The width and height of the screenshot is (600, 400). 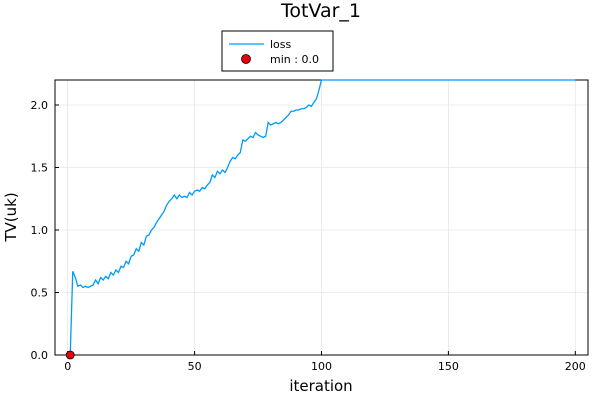 I want to click on x-axis-ticks: 0 50 100 150 200, so click(x=325, y=362).